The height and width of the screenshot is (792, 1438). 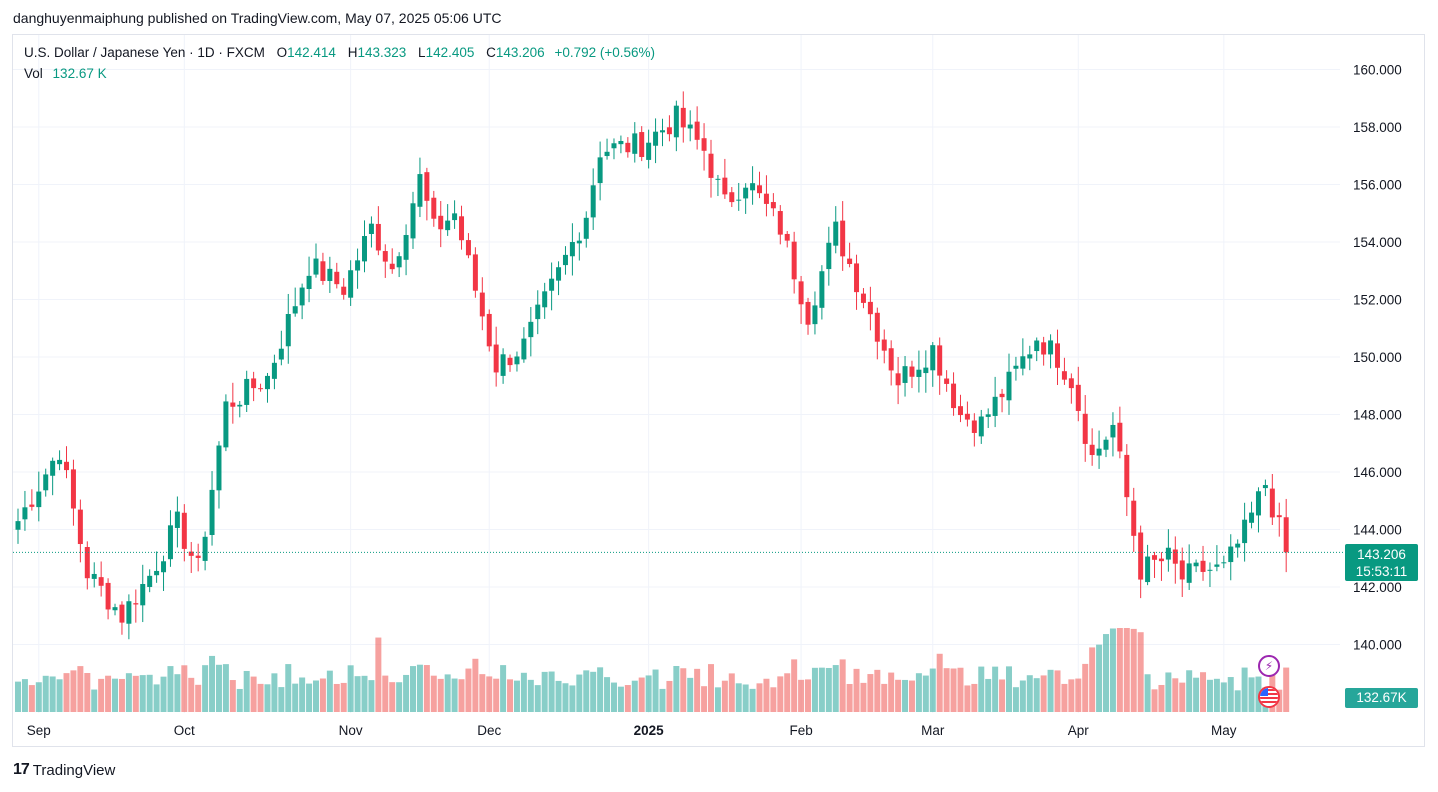 What do you see at coordinates (1269, 666) in the screenshot?
I see `lightning-icon: ⚡` at bounding box center [1269, 666].